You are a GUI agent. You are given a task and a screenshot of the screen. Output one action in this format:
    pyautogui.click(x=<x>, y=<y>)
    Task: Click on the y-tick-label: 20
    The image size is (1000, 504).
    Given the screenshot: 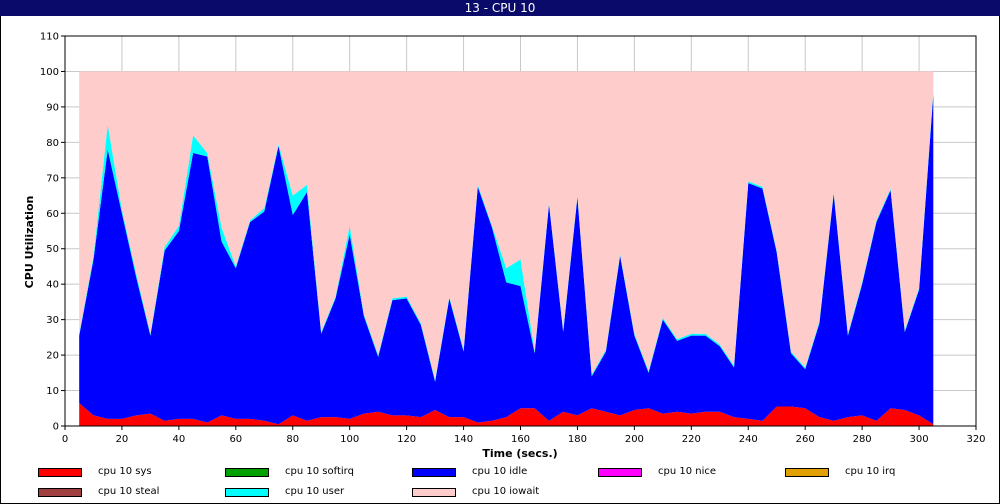 What is the action you would take?
    pyautogui.click(x=52, y=356)
    